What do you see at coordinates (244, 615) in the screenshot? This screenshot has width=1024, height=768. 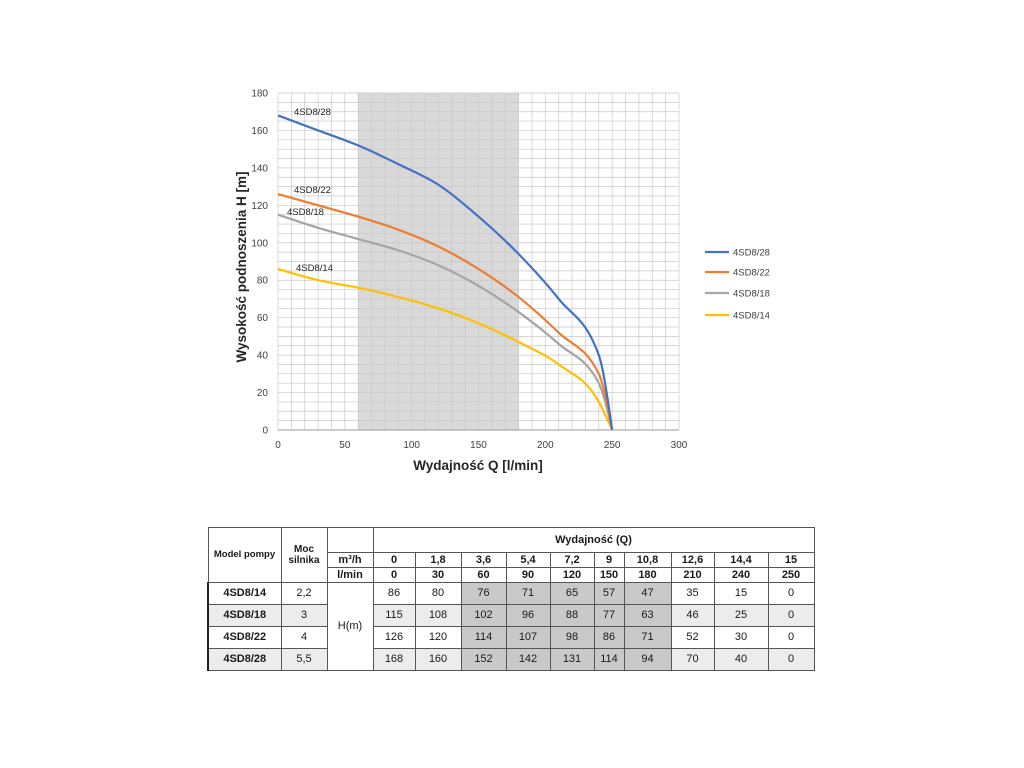 I see `model-cell: 4SD8/18` at bounding box center [244, 615].